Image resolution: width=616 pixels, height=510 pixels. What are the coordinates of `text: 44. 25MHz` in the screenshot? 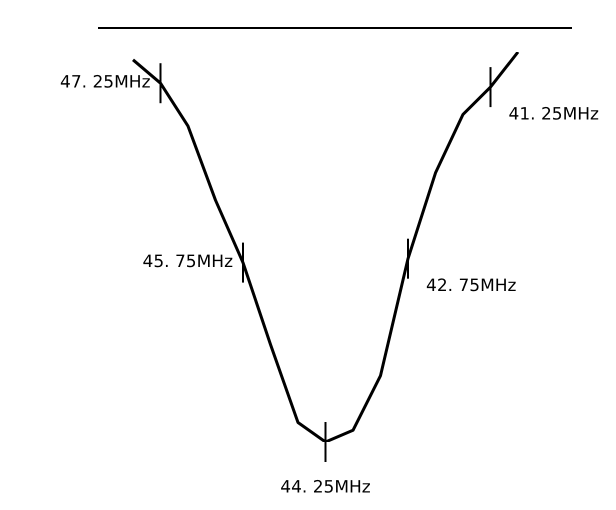 It's located at (325, 487).